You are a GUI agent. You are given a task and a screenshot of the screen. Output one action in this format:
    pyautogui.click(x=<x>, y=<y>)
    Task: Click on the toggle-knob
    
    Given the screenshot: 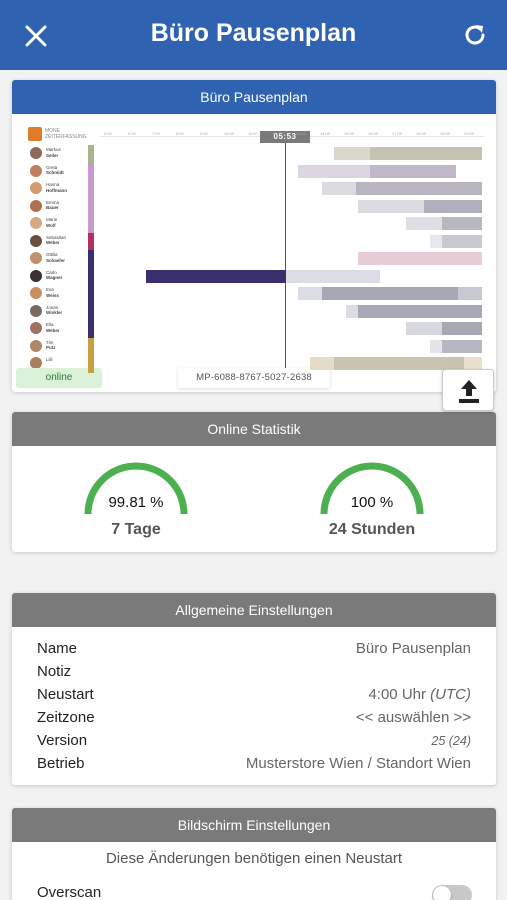 What is the action you would take?
    pyautogui.click(x=442, y=893)
    